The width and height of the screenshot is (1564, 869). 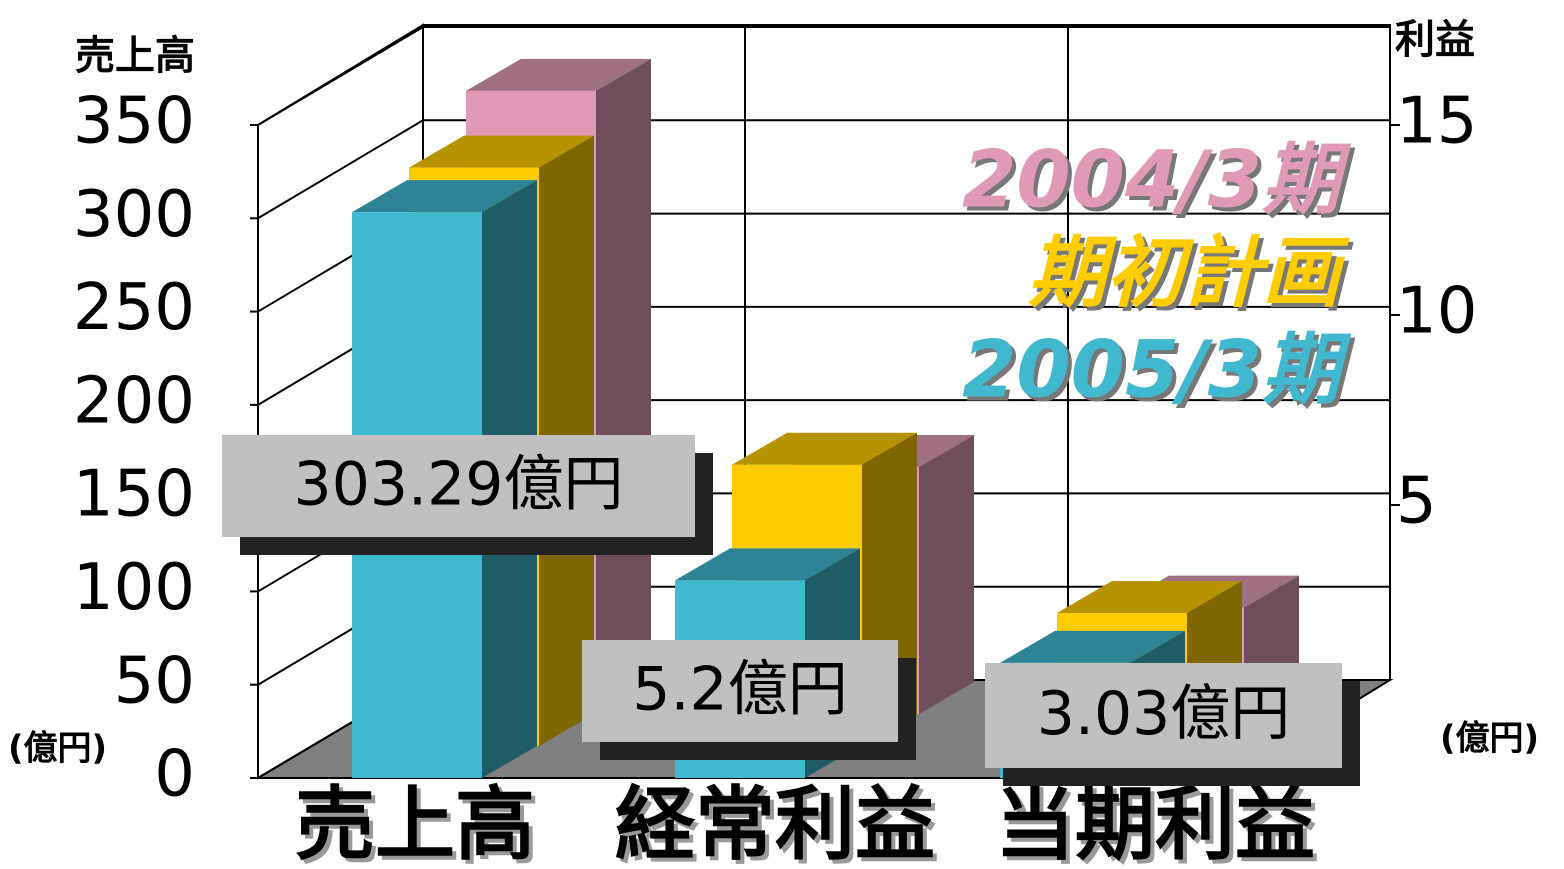 I want to click on y-tick-label: 250, so click(x=134, y=308).